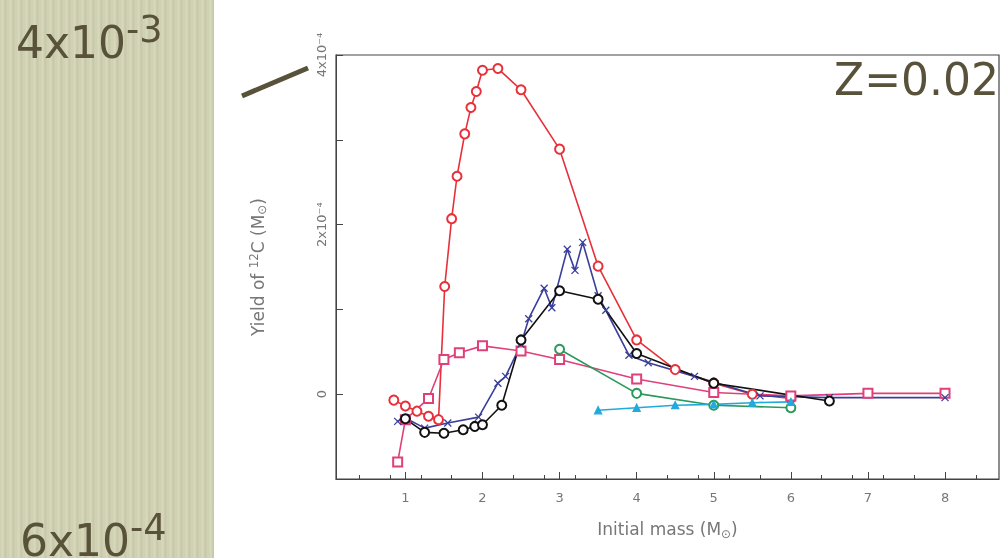  I want to click on x-tick-label: 5, so click(713, 497).